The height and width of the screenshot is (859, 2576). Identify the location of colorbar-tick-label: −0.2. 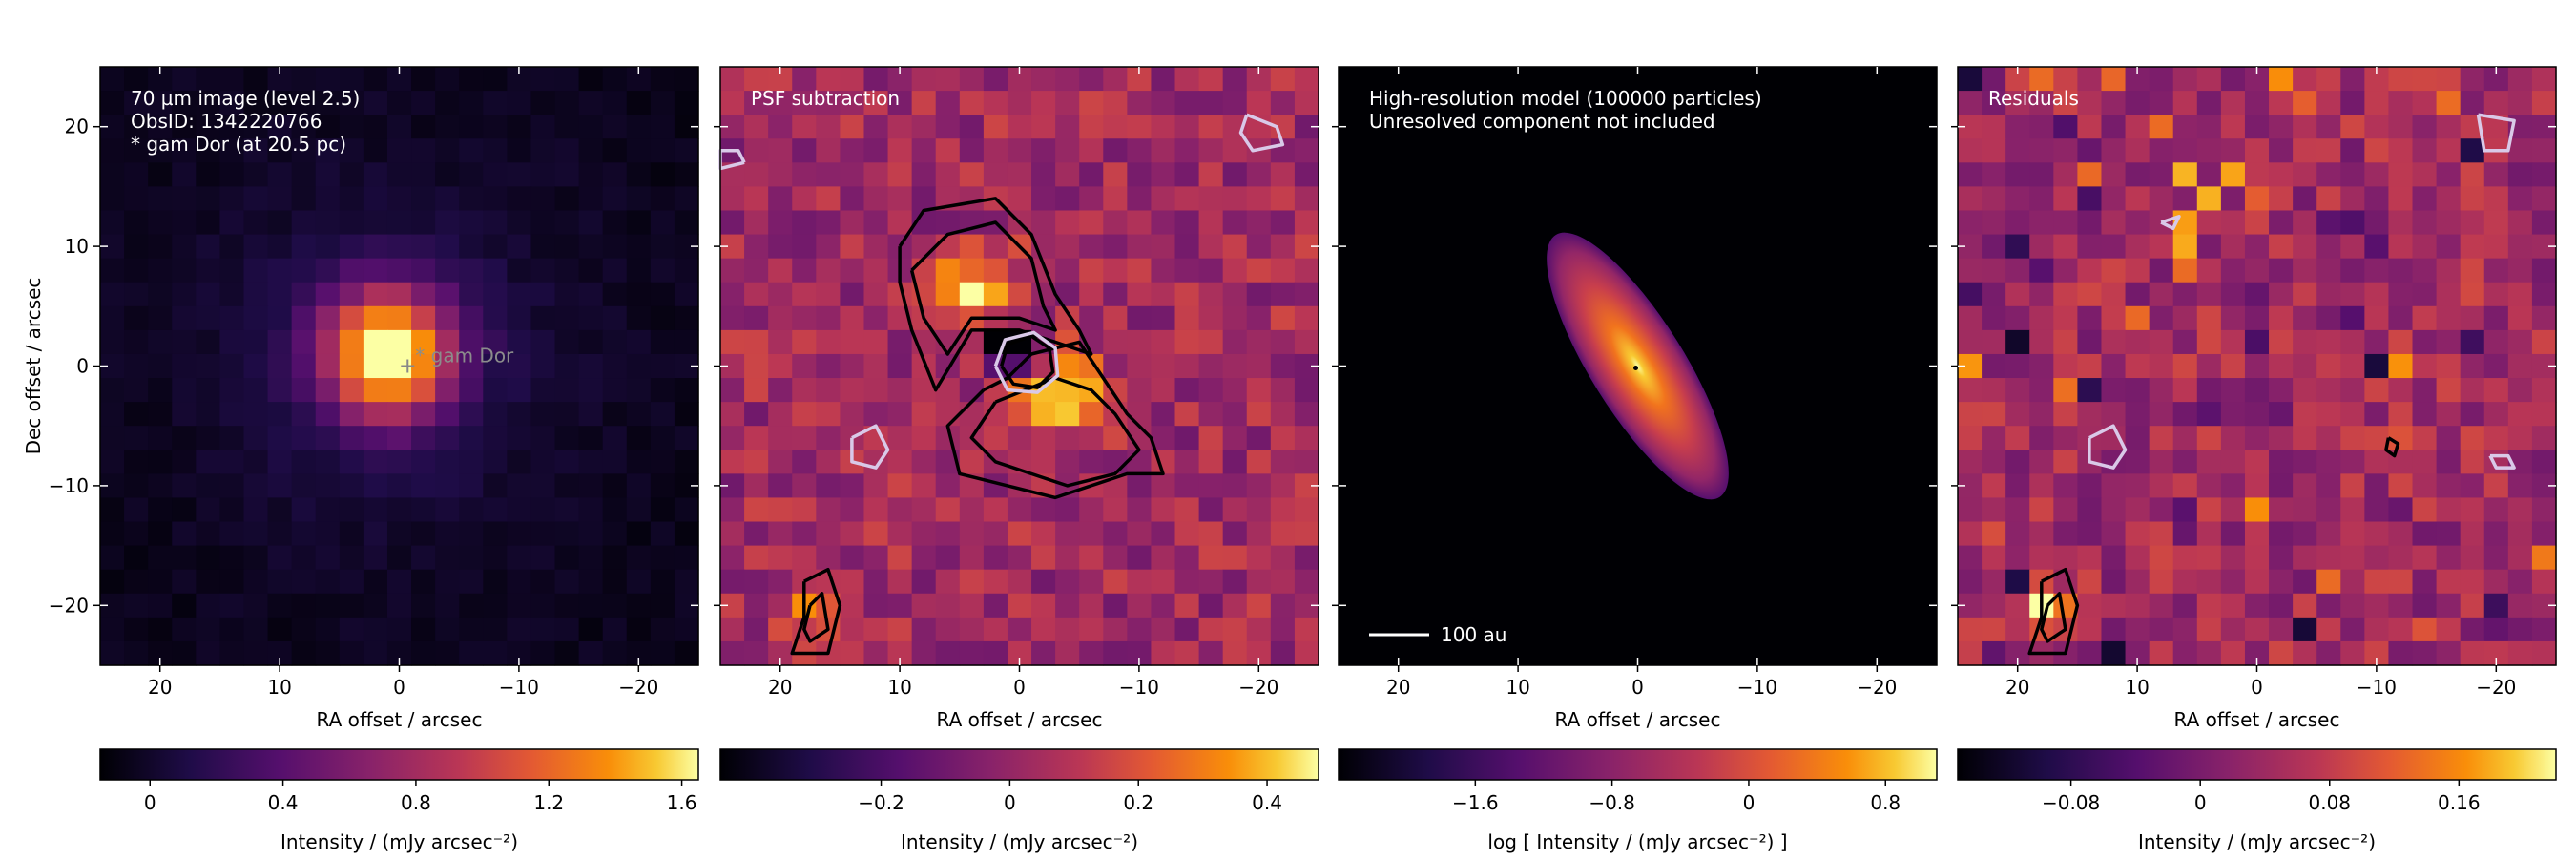
(881, 802).